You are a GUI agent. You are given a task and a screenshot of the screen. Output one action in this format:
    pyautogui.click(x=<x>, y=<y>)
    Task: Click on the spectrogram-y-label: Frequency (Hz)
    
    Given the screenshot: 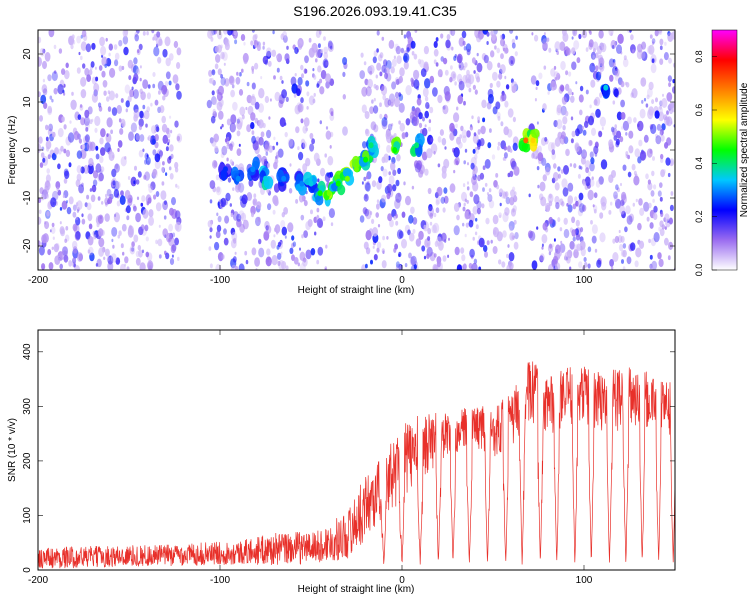 What is the action you would take?
    pyautogui.click(x=12, y=150)
    